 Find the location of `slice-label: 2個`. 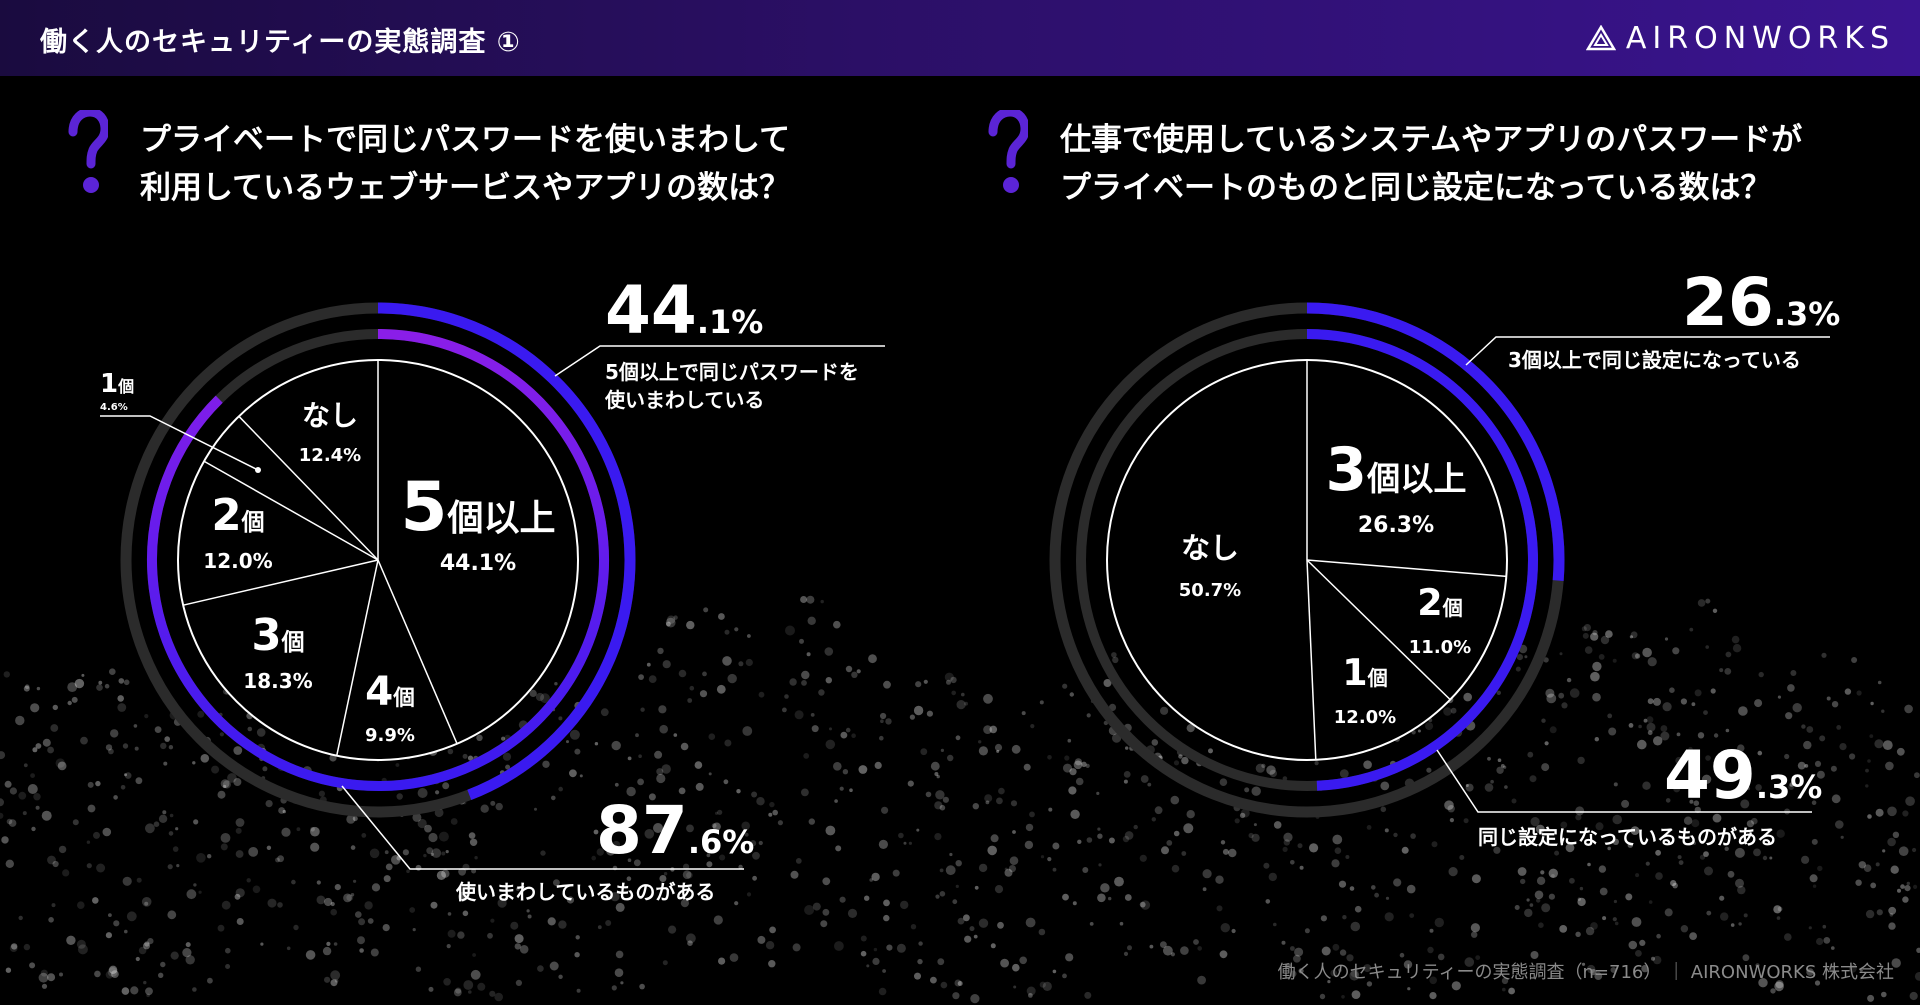

slice-label: 2個 is located at coordinates (1439, 602).